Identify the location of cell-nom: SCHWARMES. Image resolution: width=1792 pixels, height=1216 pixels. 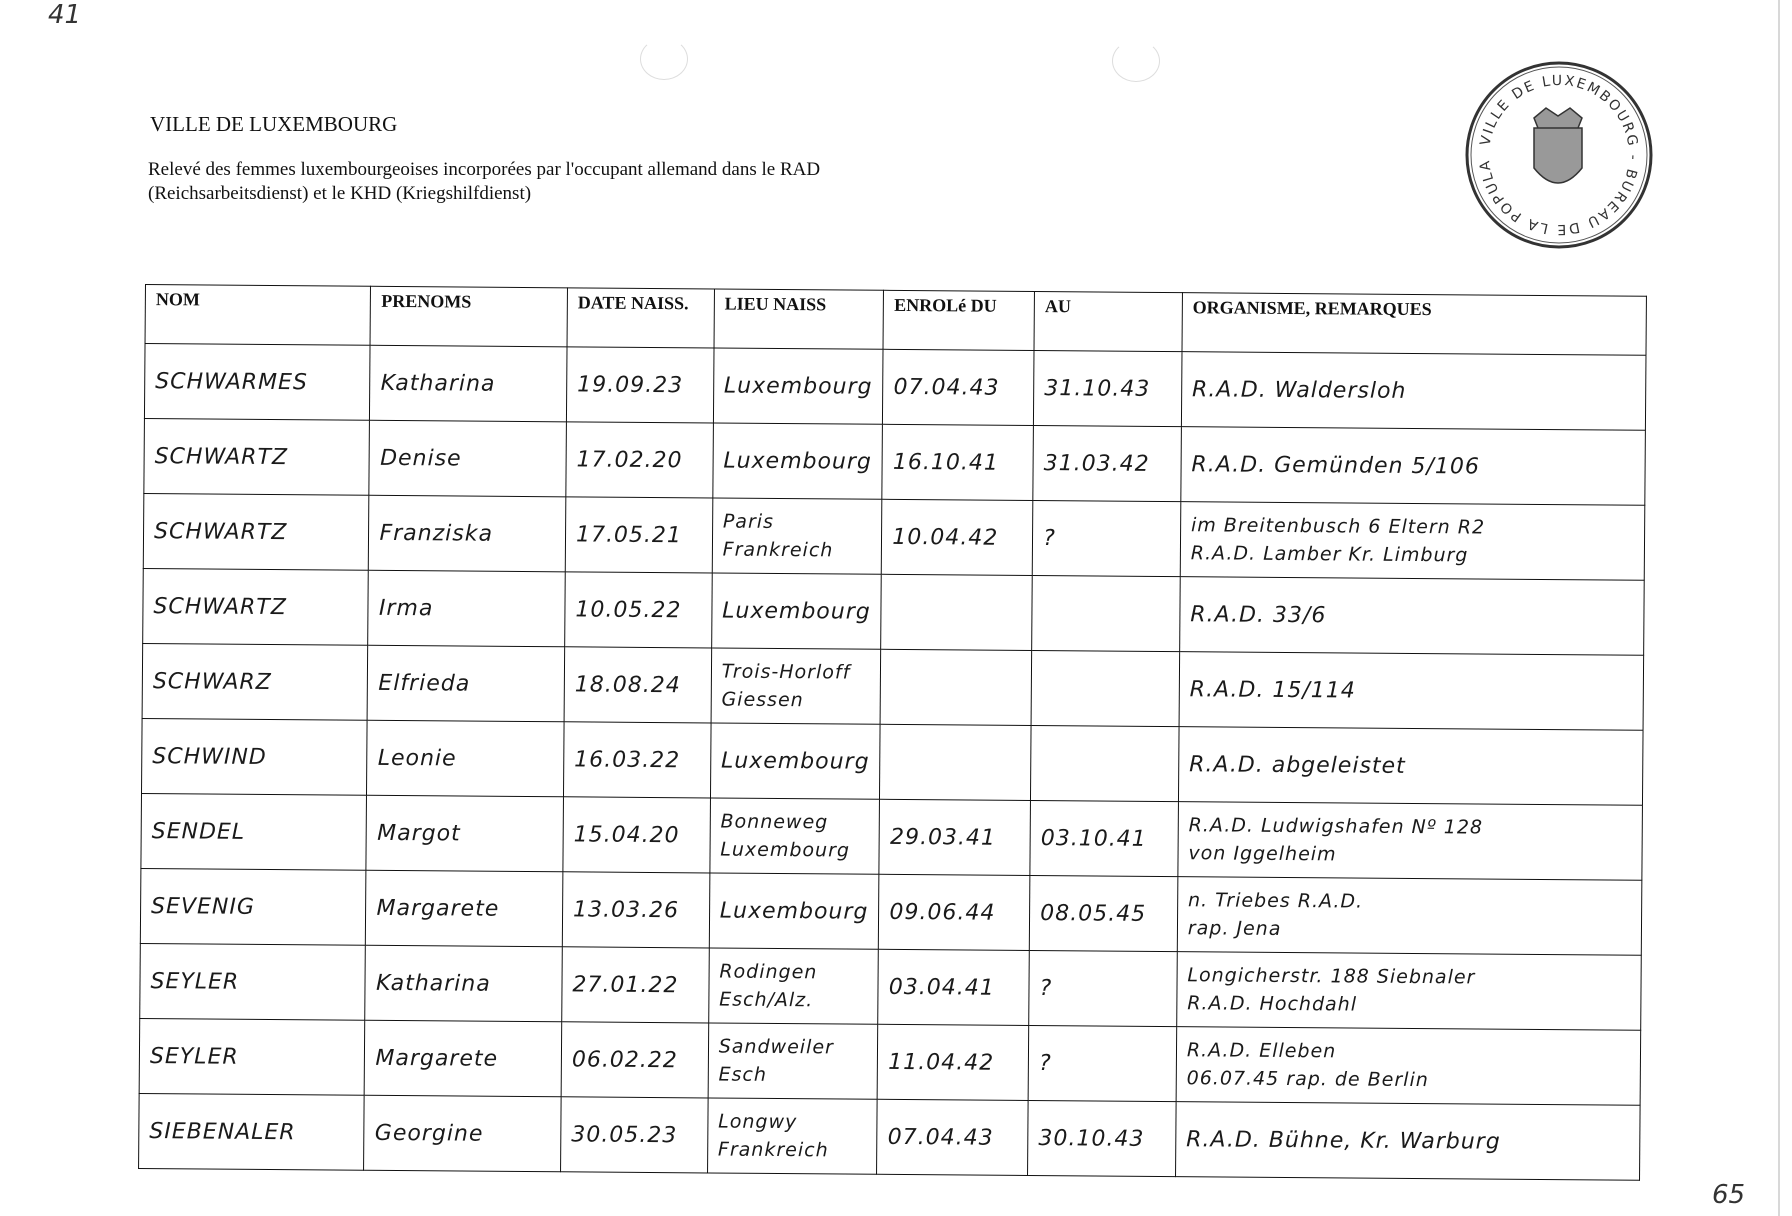
(257, 382).